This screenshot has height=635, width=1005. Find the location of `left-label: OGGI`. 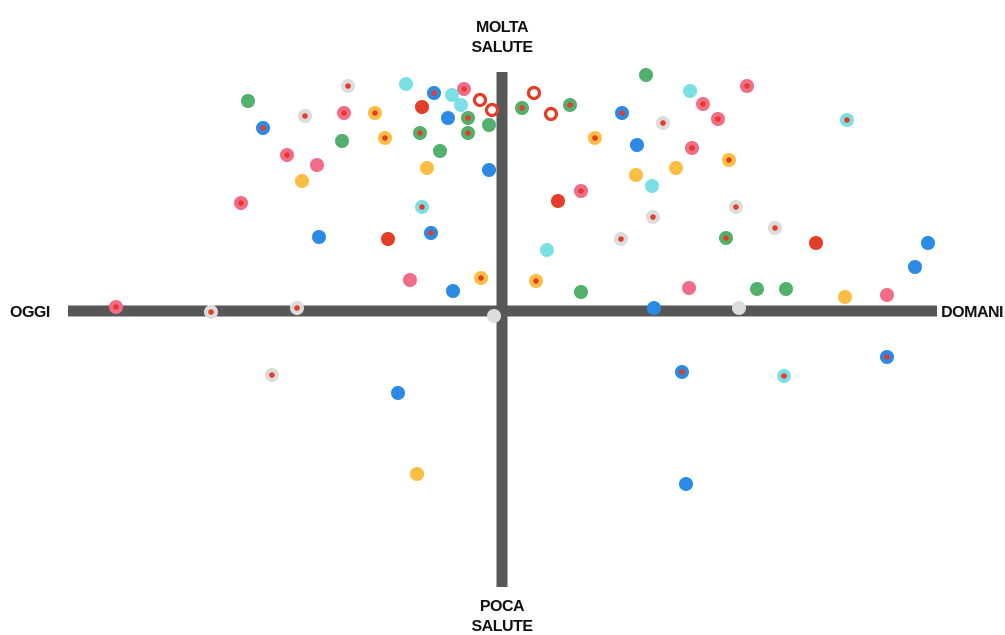

left-label: OGGI is located at coordinates (30, 312).